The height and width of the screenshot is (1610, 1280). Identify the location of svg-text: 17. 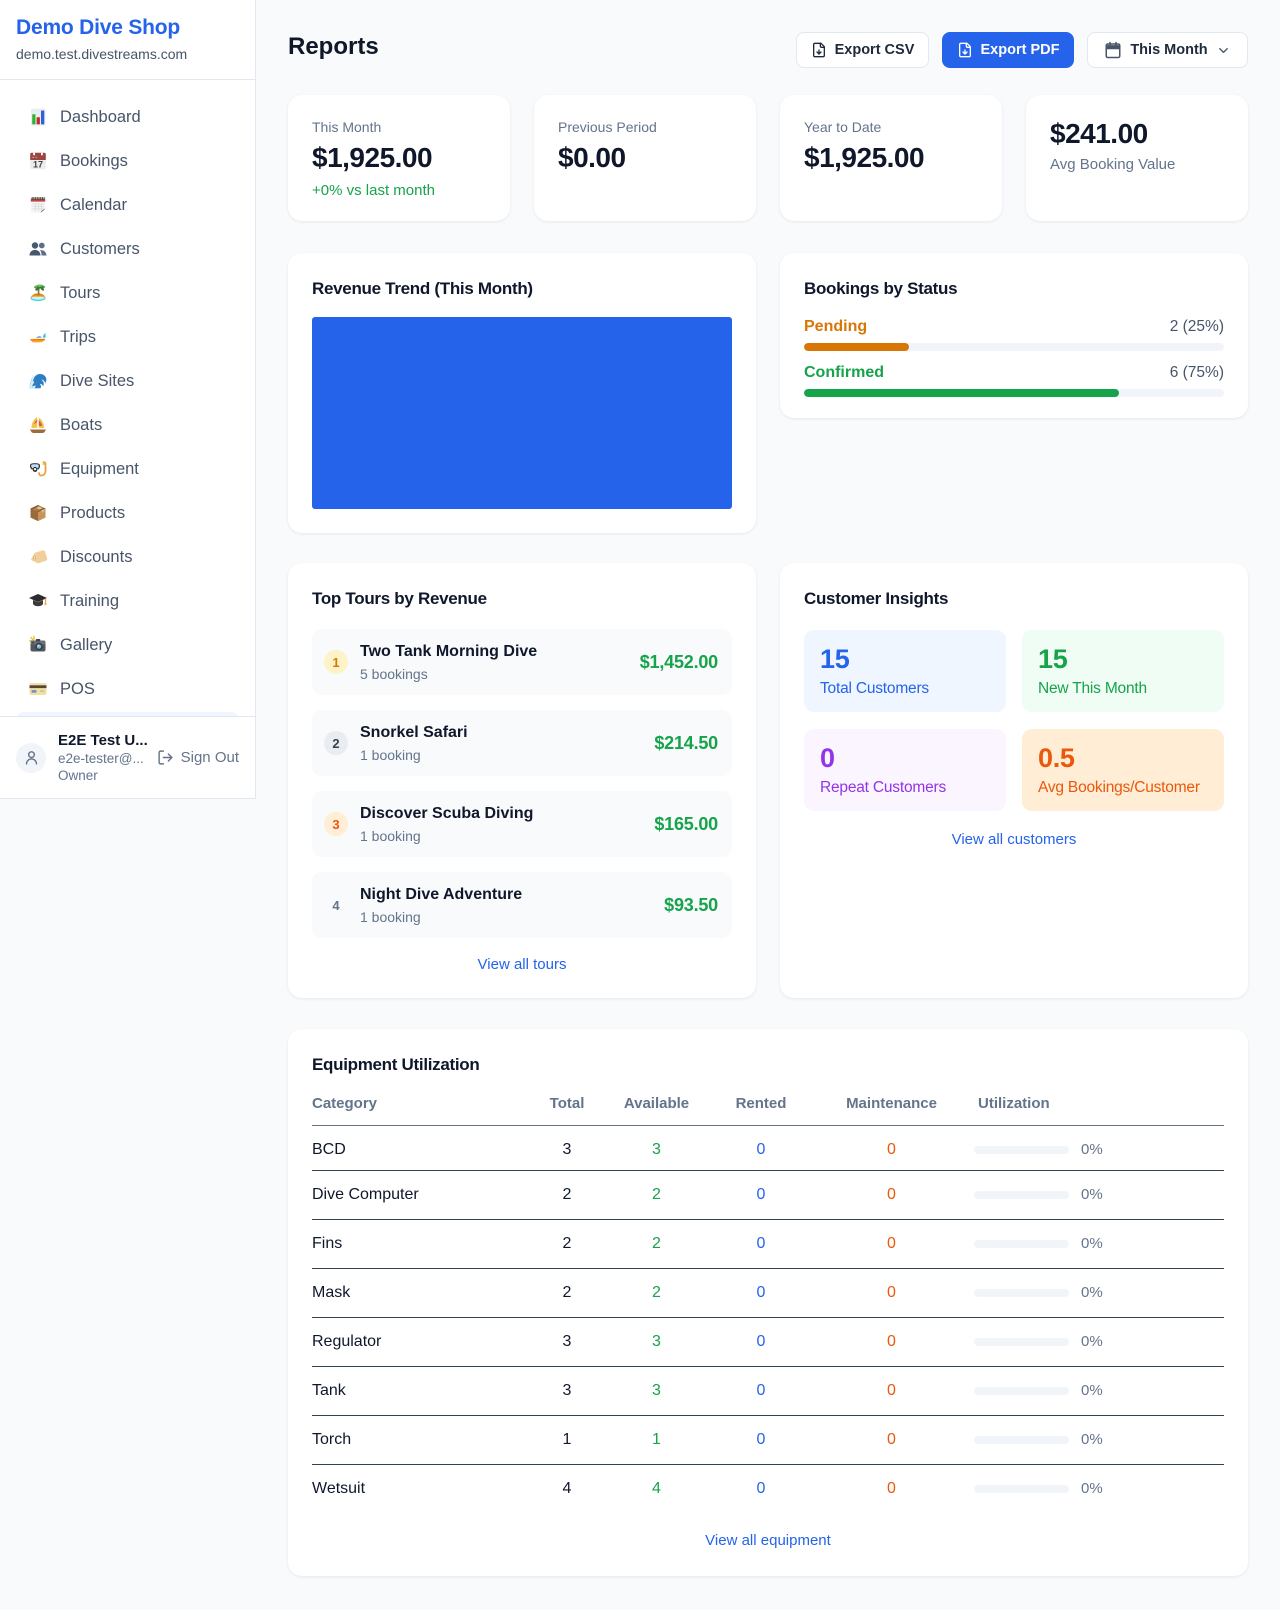
(38, 164).